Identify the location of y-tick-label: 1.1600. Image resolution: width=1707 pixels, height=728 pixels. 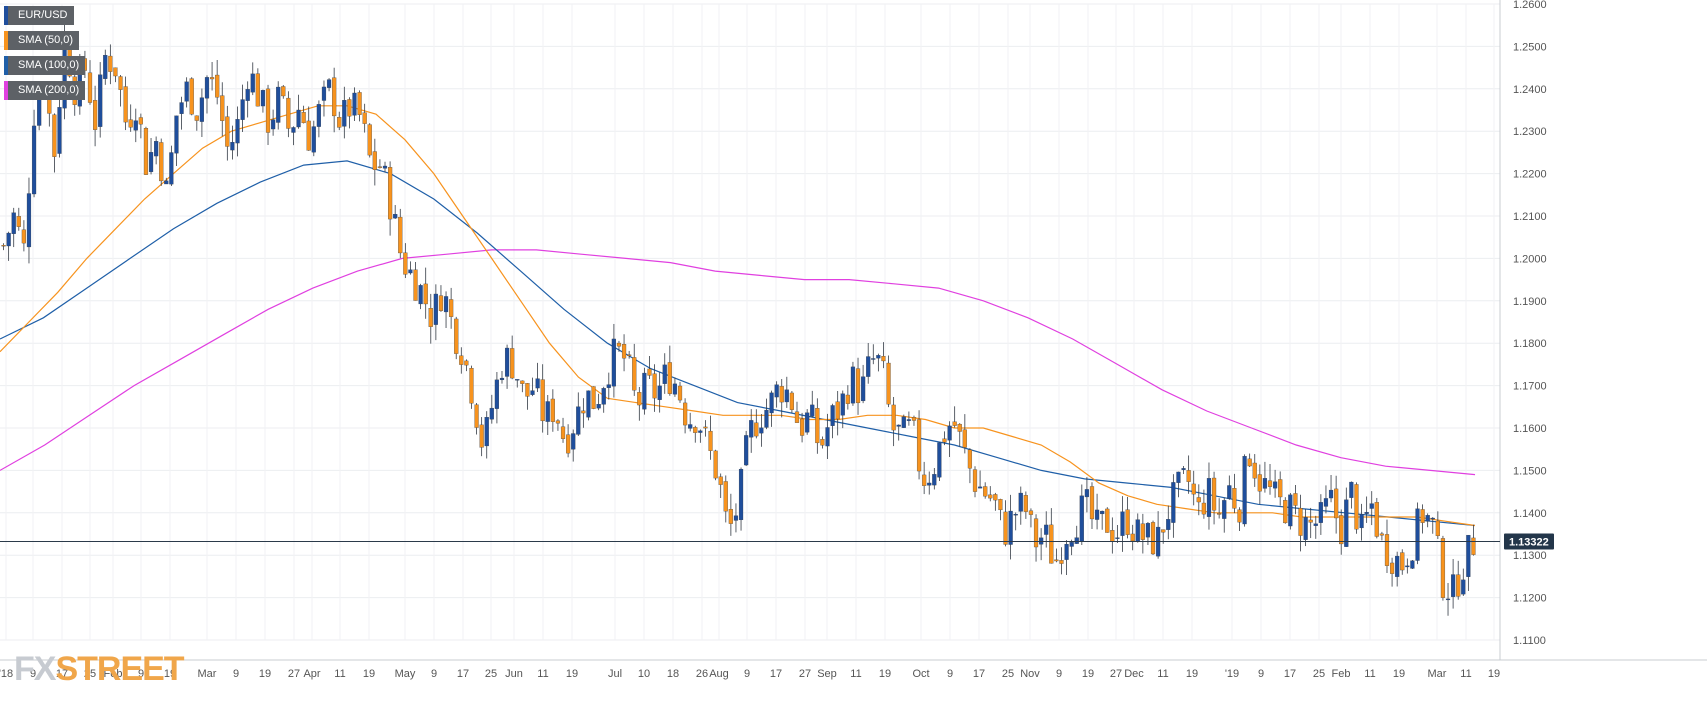
(1530, 429).